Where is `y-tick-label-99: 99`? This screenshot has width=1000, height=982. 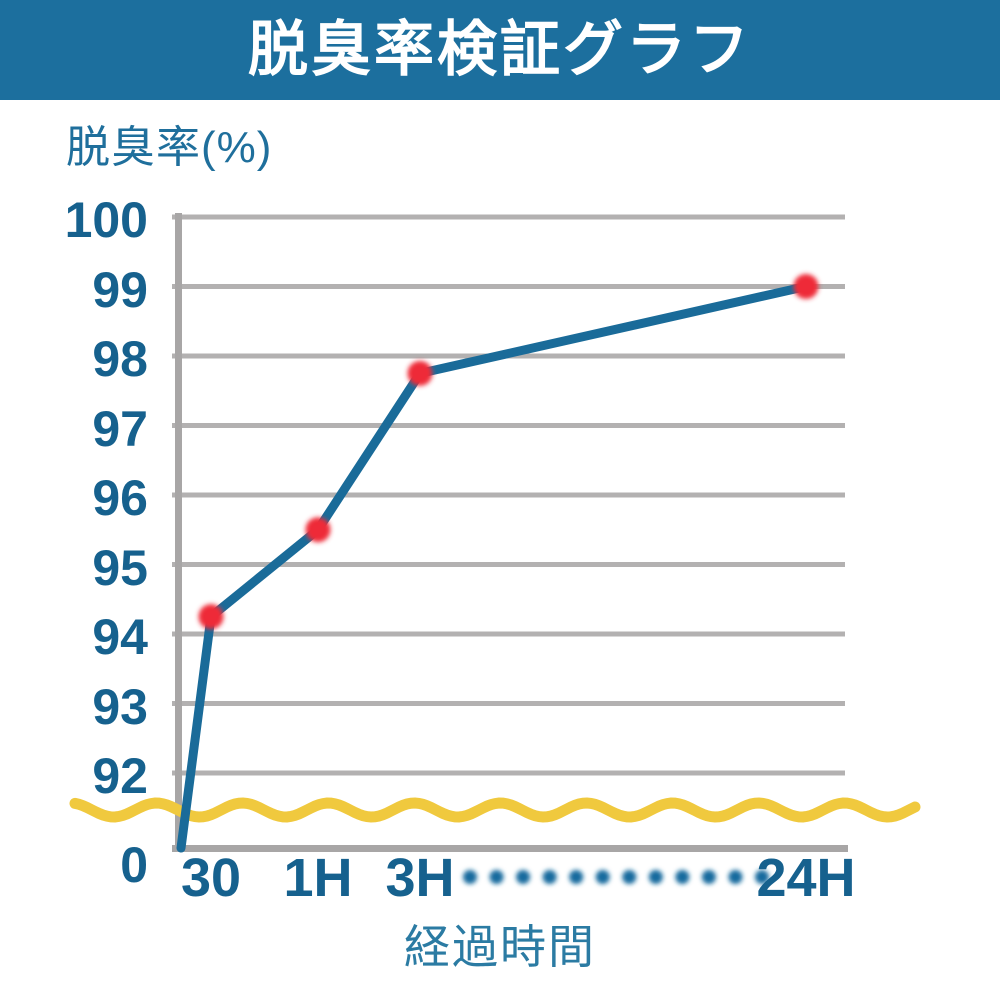 y-tick-label-99: 99 is located at coordinates (120, 289).